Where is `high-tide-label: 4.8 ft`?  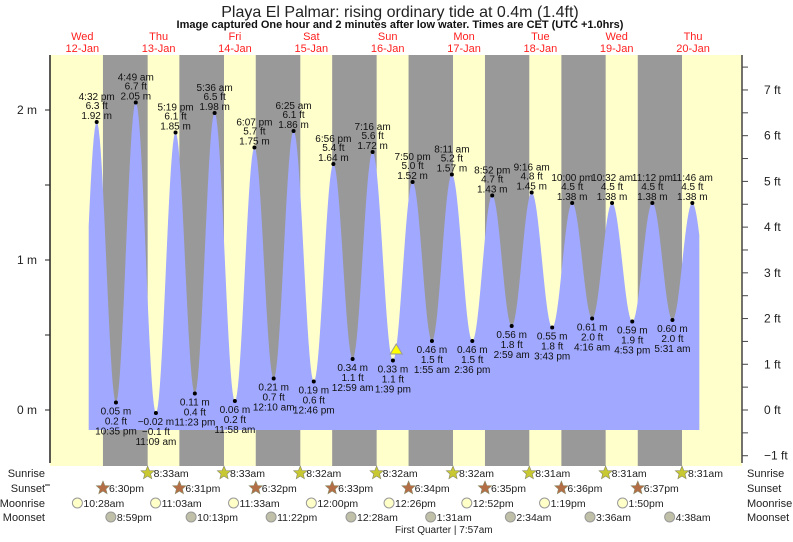
high-tide-label: 4.8 ft is located at coordinates (532, 177).